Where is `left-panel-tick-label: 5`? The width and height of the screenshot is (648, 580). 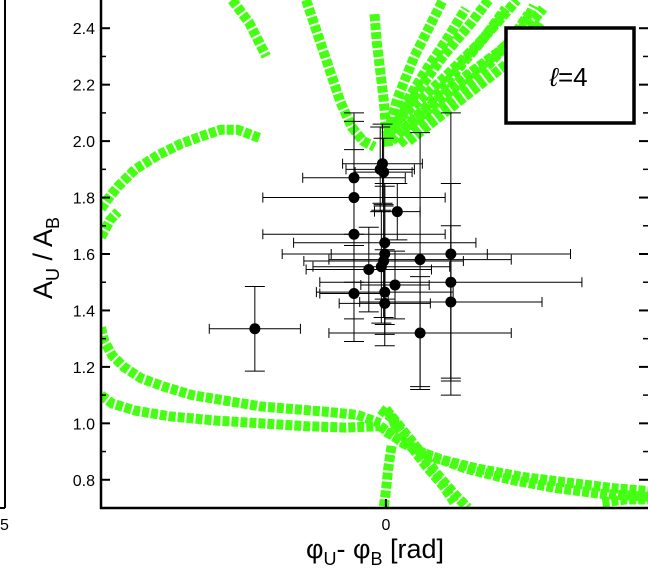 left-panel-tick-label: 5 is located at coordinates (4, 525).